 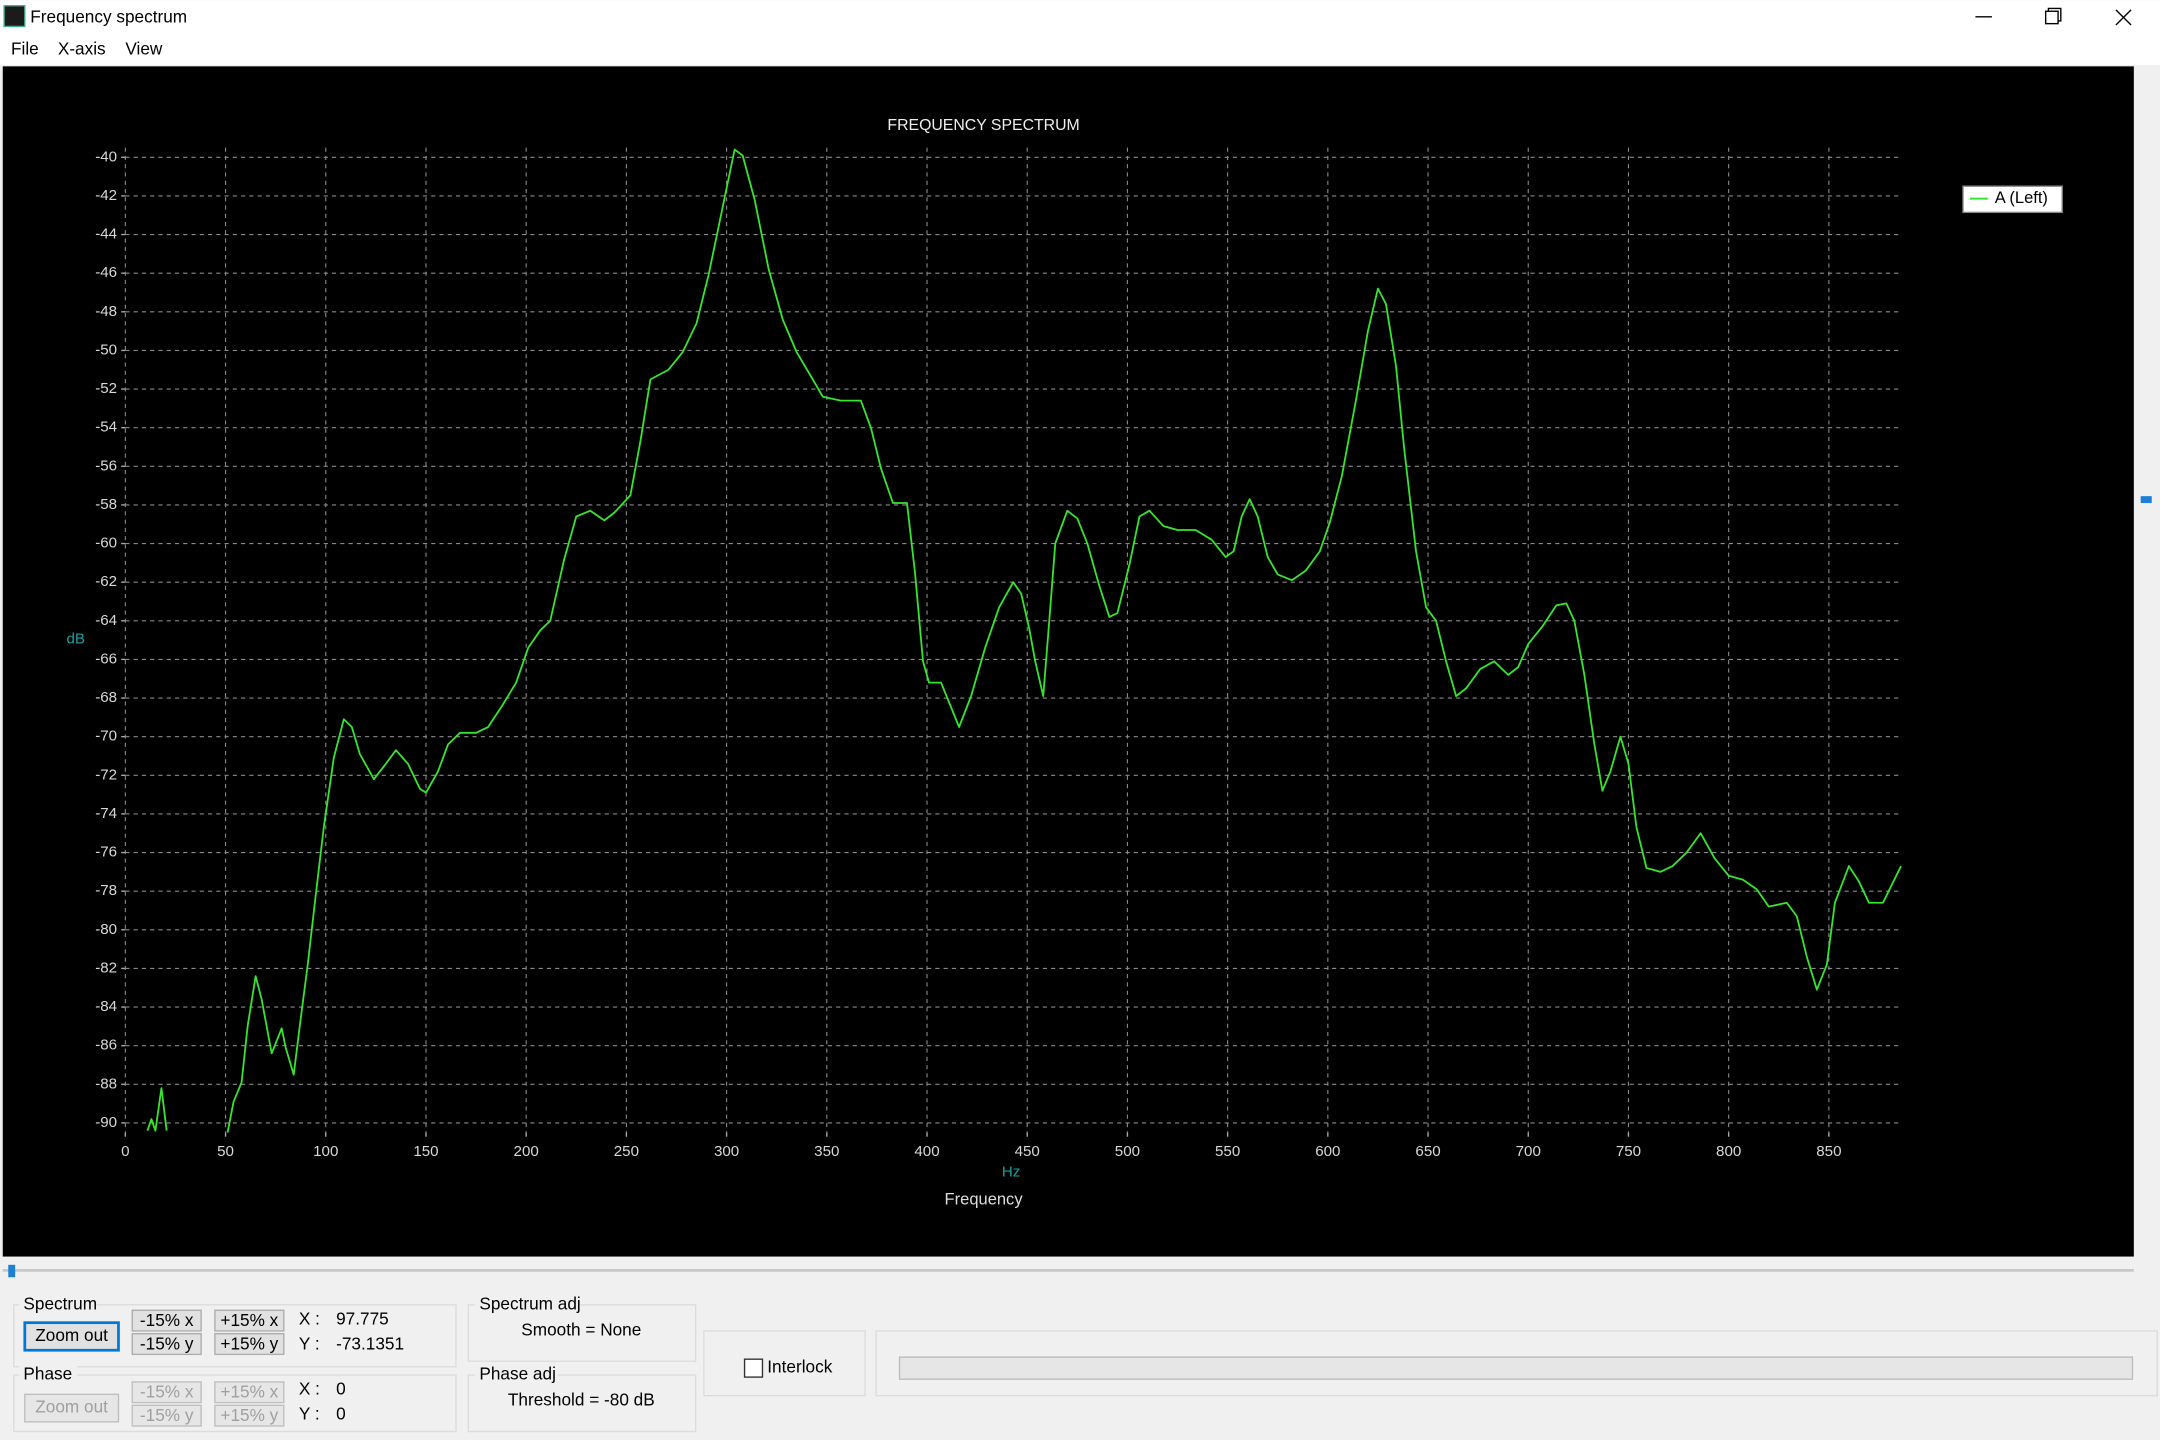 What do you see at coordinates (106, 195) in the screenshot?
I see `y-tick-label: -42` at bounding box center [106, 195].